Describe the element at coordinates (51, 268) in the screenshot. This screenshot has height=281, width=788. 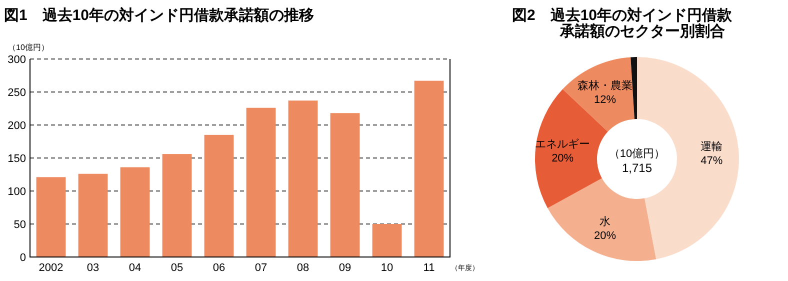
I see `x-tick-label: 2002` at that location.